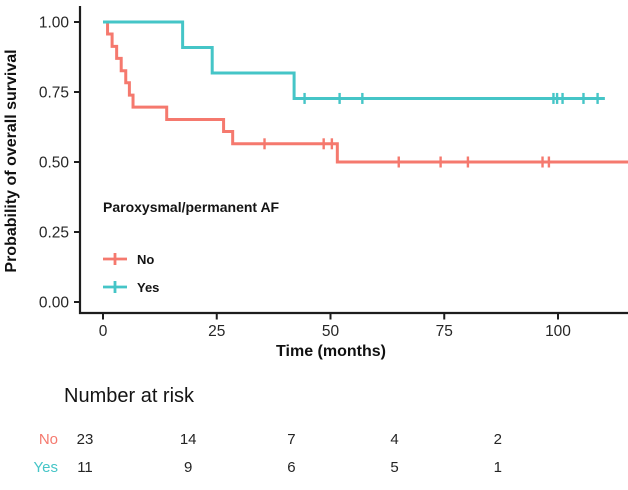 The height and width of the screenshot is (490, 628). What do you see at coordinates (45, 467) in the screenshot?
I see `risk-row-label-yes: Yes` at bounding box center [45, 467].